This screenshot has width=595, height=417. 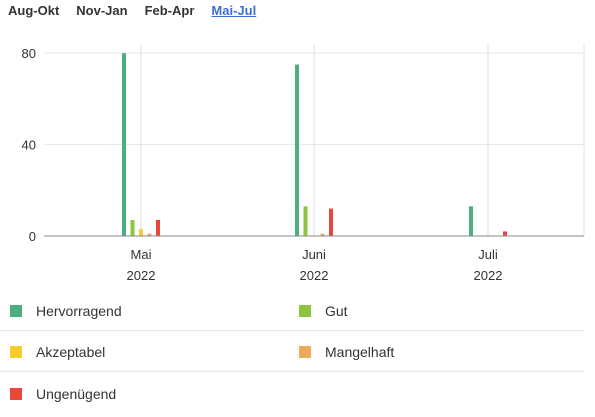 I want to click on legend-label: Hervorragend, so click(x=79, y=311).